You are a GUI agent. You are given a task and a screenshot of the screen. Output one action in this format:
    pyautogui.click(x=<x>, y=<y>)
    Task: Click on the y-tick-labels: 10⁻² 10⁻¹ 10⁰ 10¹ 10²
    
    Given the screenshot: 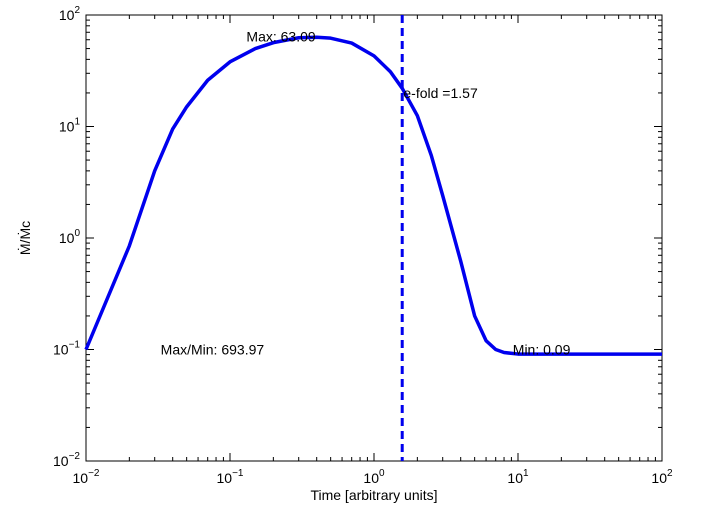 What is the action you would take?
    pyautogui.click(x=66, y=237)
    